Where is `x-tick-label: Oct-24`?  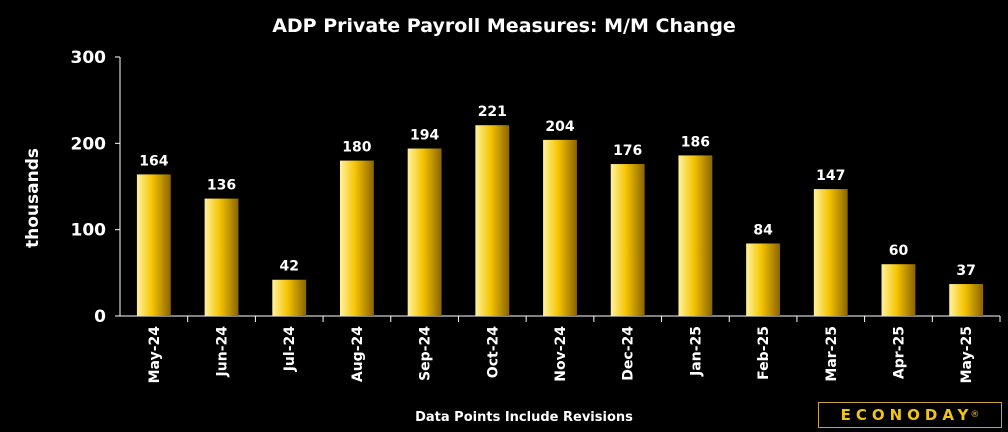
x-tick-label: Oct-24 is located at coordinates (493, 352).